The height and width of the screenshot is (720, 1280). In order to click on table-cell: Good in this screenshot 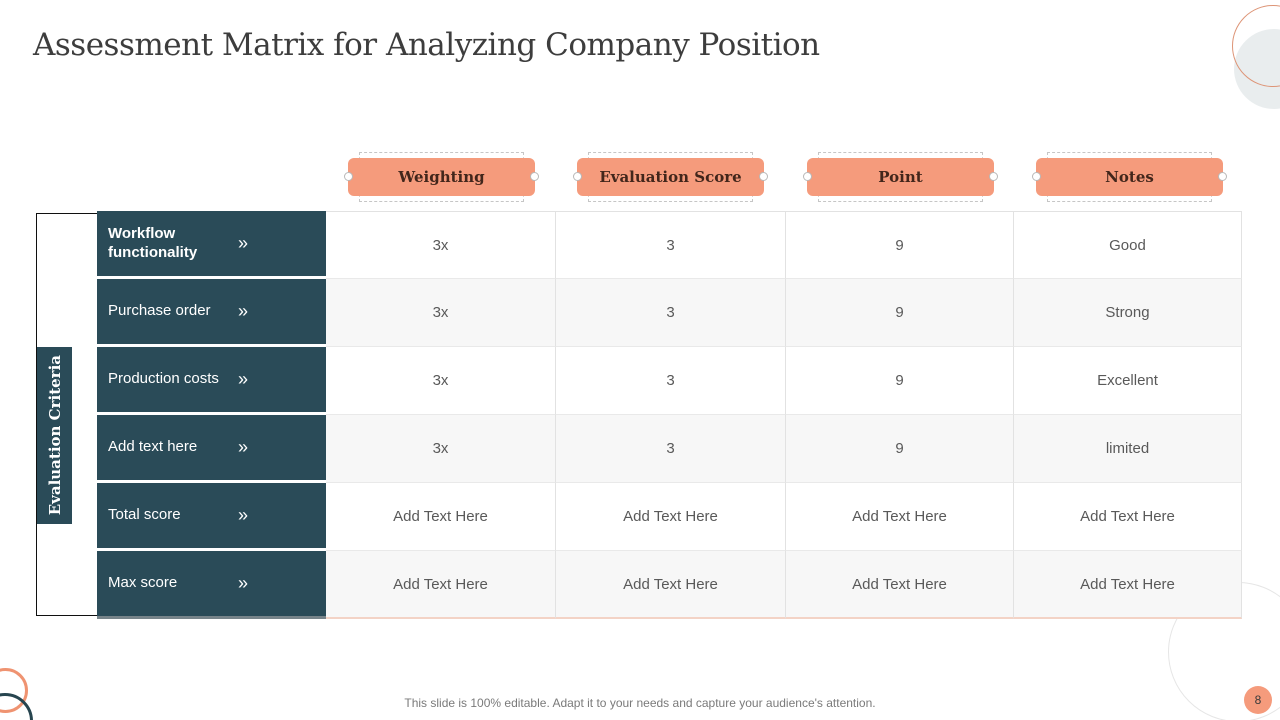, I will do `click(1128, 245)`.